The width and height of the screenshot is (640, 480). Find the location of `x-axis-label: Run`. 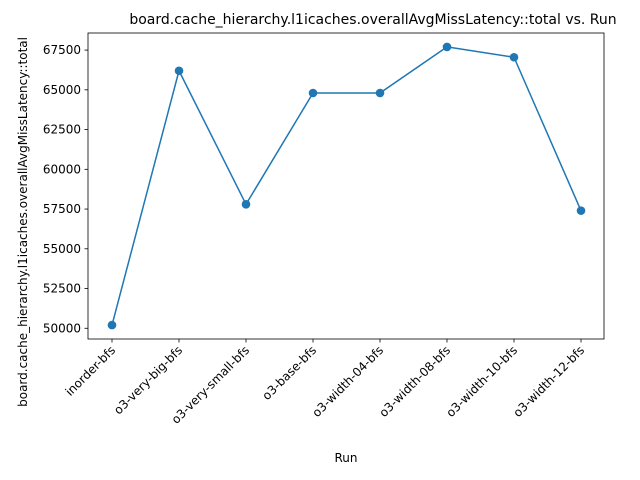

x-axis-label: Run is located at coordinates (345, 458).